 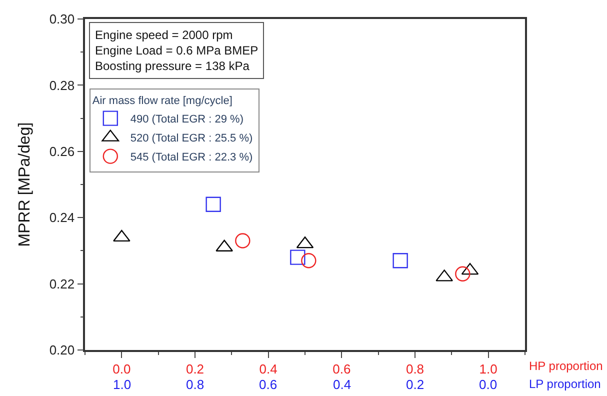 What do you see at coordinates (121, 368) in the screenshot?
I see `x-tick-label: 0.0` at bounding box center [121, 368].